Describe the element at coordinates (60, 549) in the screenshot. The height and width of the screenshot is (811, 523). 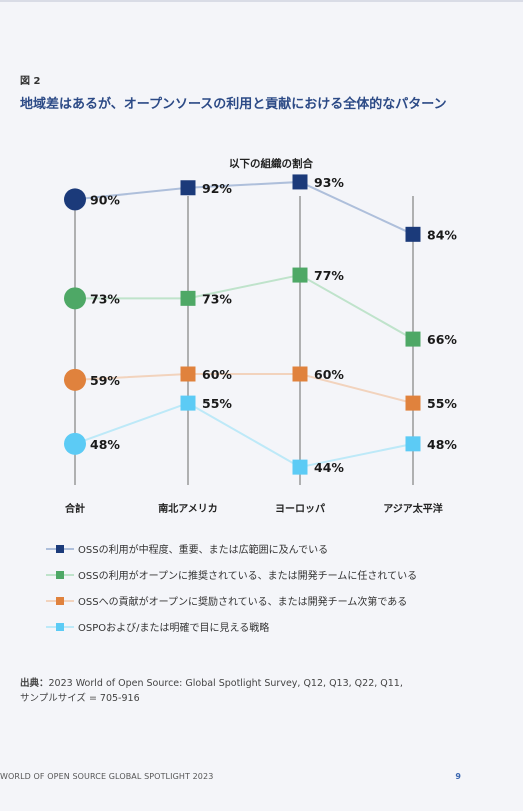
I see `legend-swatch-navy` at that location.